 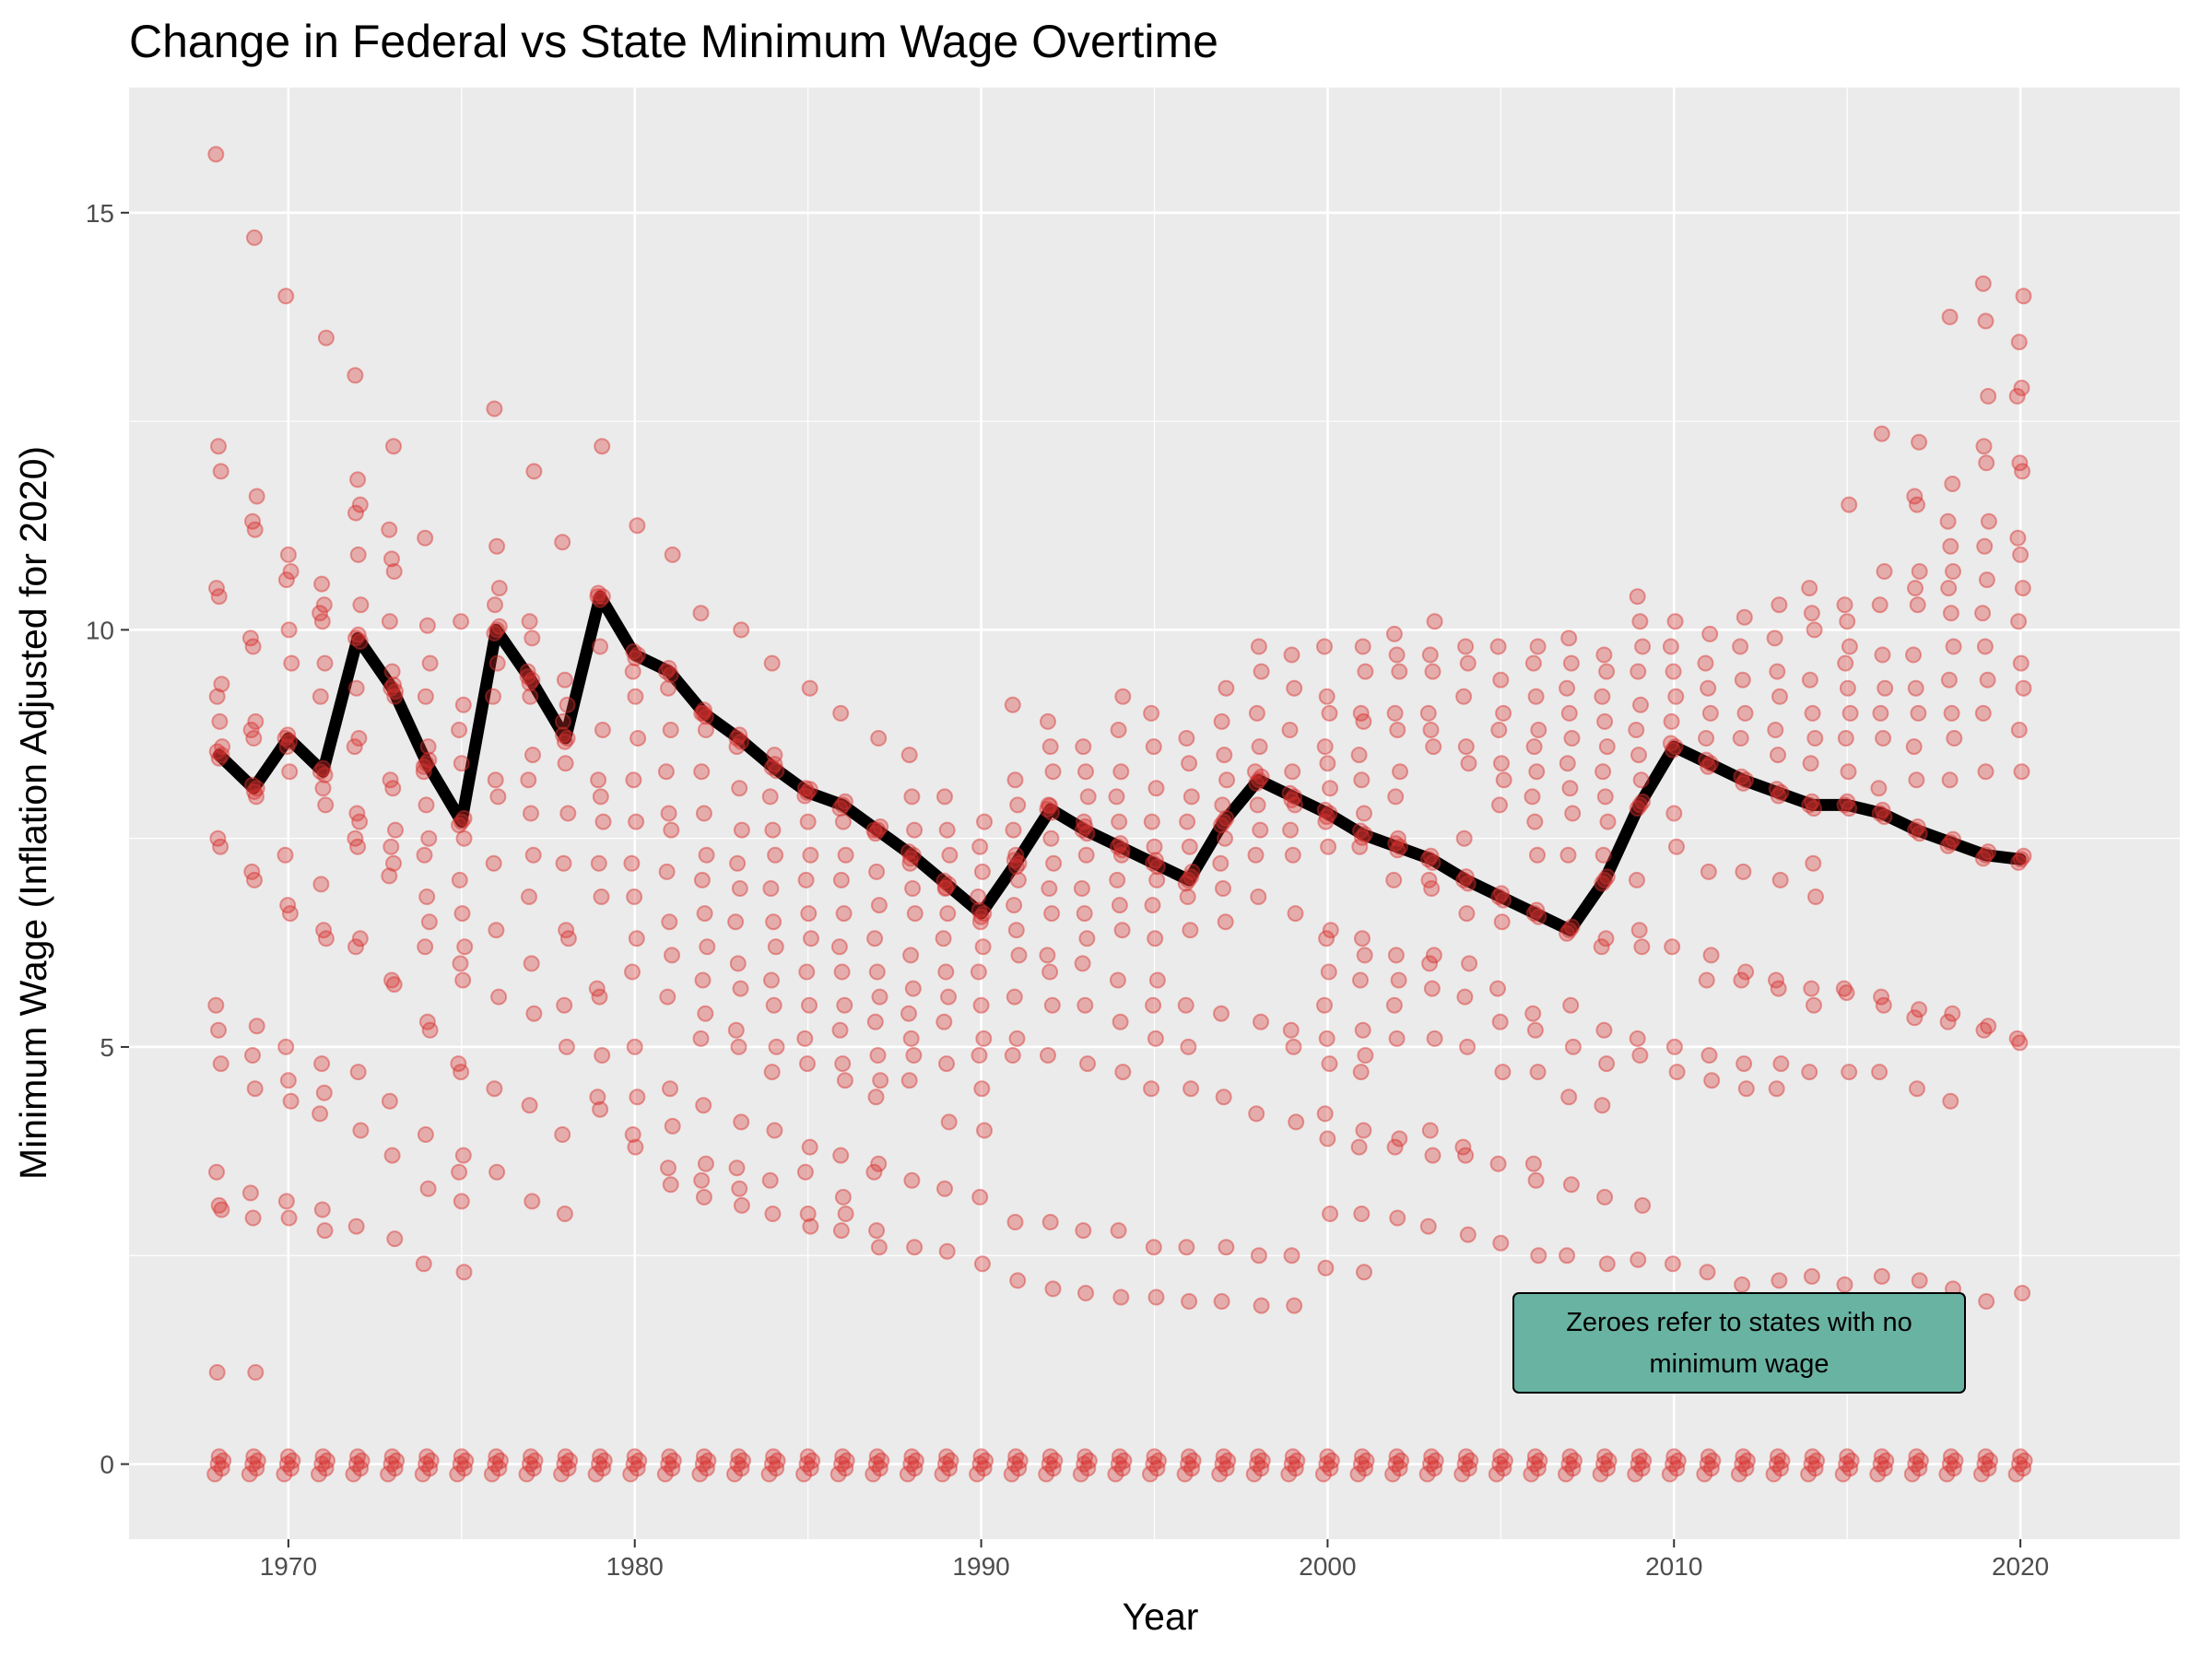 What do you see at coordinates (100, 630) in the screenshot?
I see `y-tick-label: 10` at bounding box center [100, 630].